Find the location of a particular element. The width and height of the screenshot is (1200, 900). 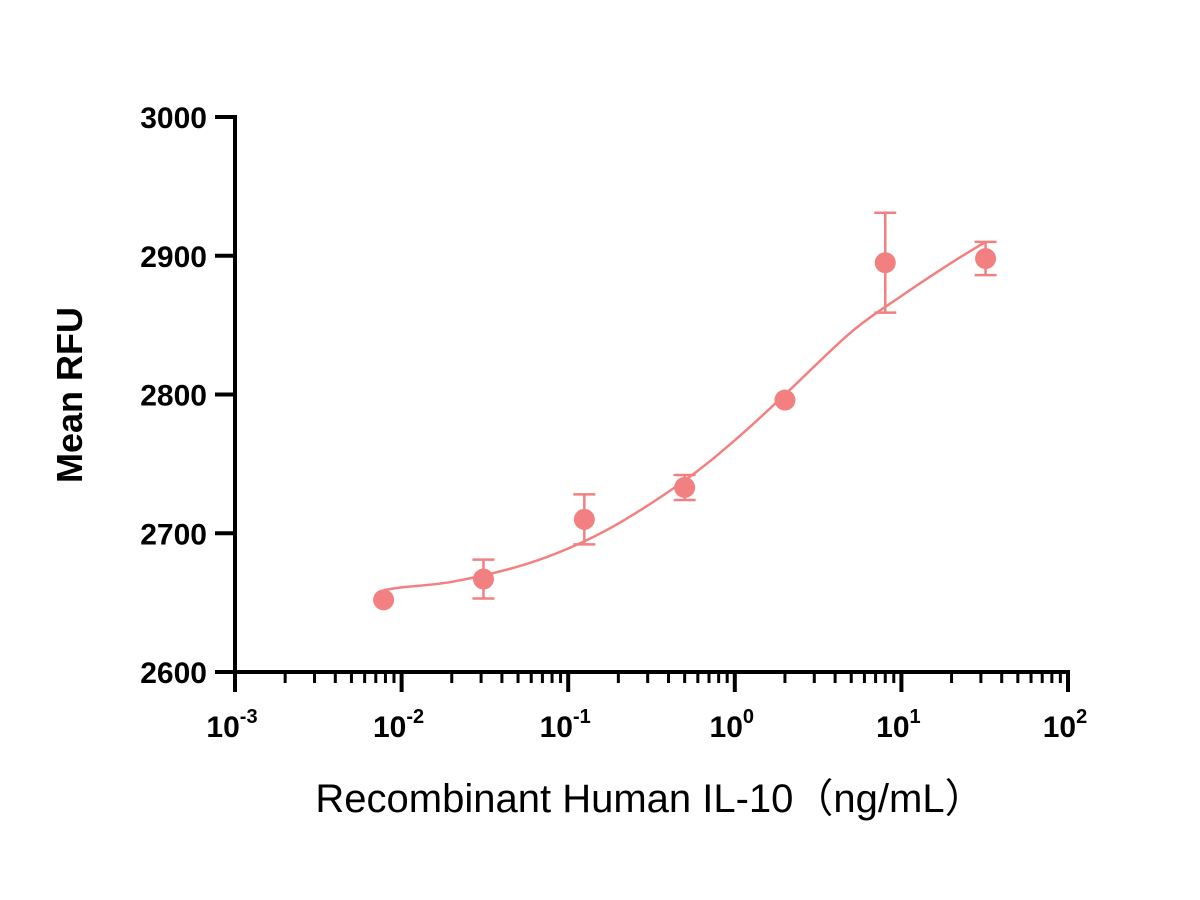

y-tick-label: 2600 is located at coordinates (173, 673).